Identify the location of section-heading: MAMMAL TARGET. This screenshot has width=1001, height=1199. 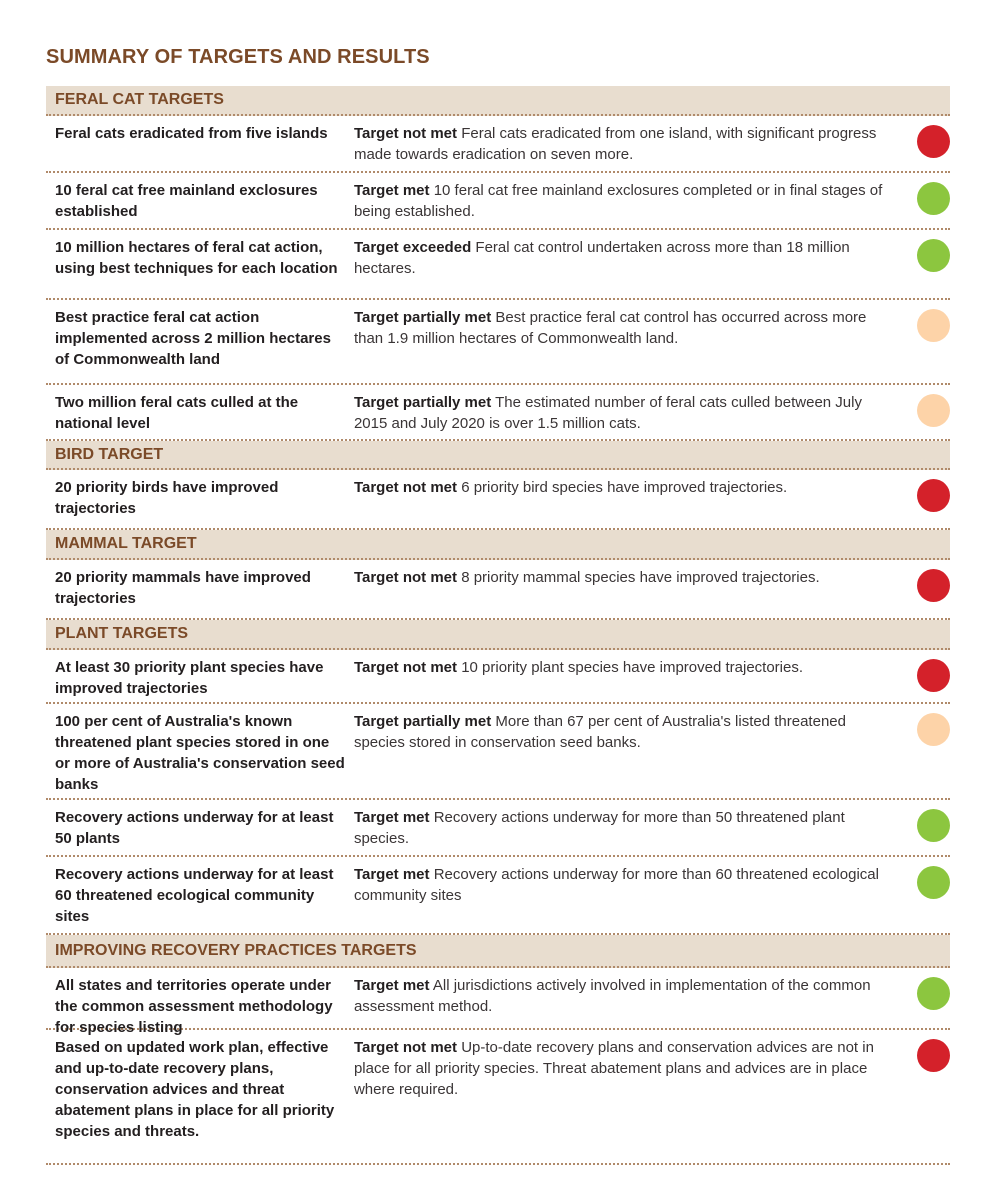
(498, 545).